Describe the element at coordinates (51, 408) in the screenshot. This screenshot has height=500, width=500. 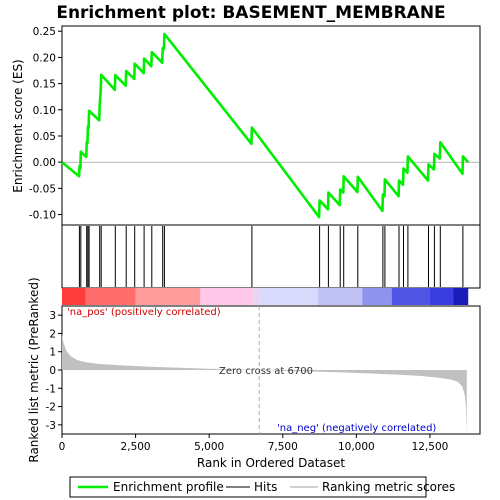
I see `metric-y-tick-label: -2` at that location.